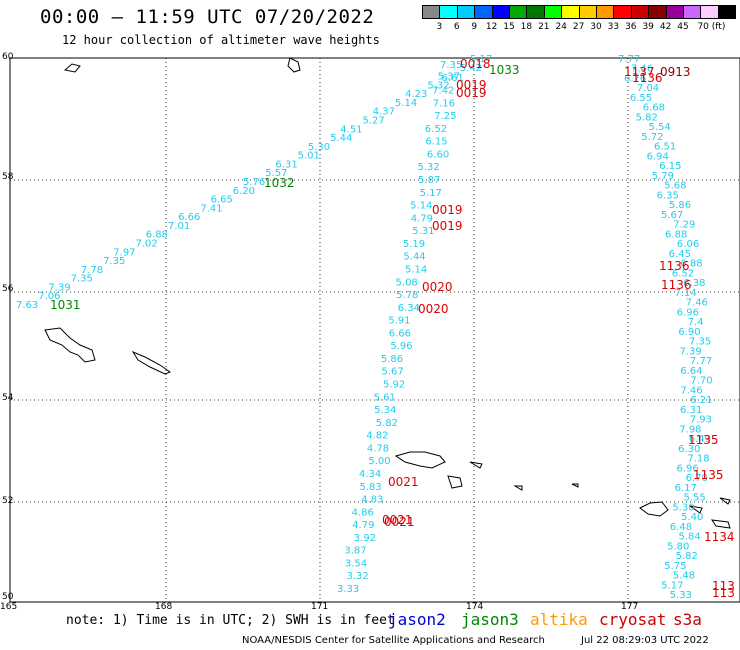  Describe the element at coordinates (675, 186) in the screenshot. I see `swh-label: 5.68` at that location.